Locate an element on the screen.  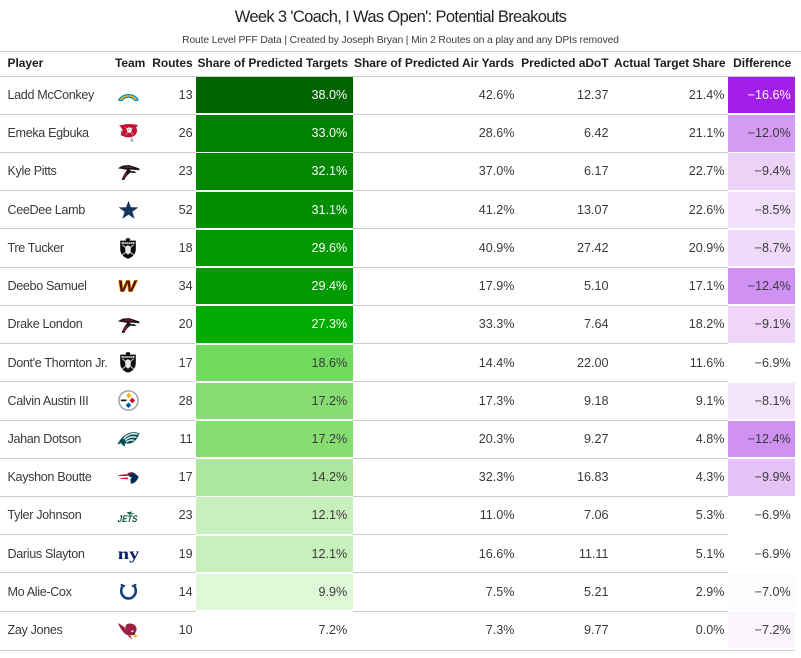
svg-text: JETS is located at coordinates (128, 518).